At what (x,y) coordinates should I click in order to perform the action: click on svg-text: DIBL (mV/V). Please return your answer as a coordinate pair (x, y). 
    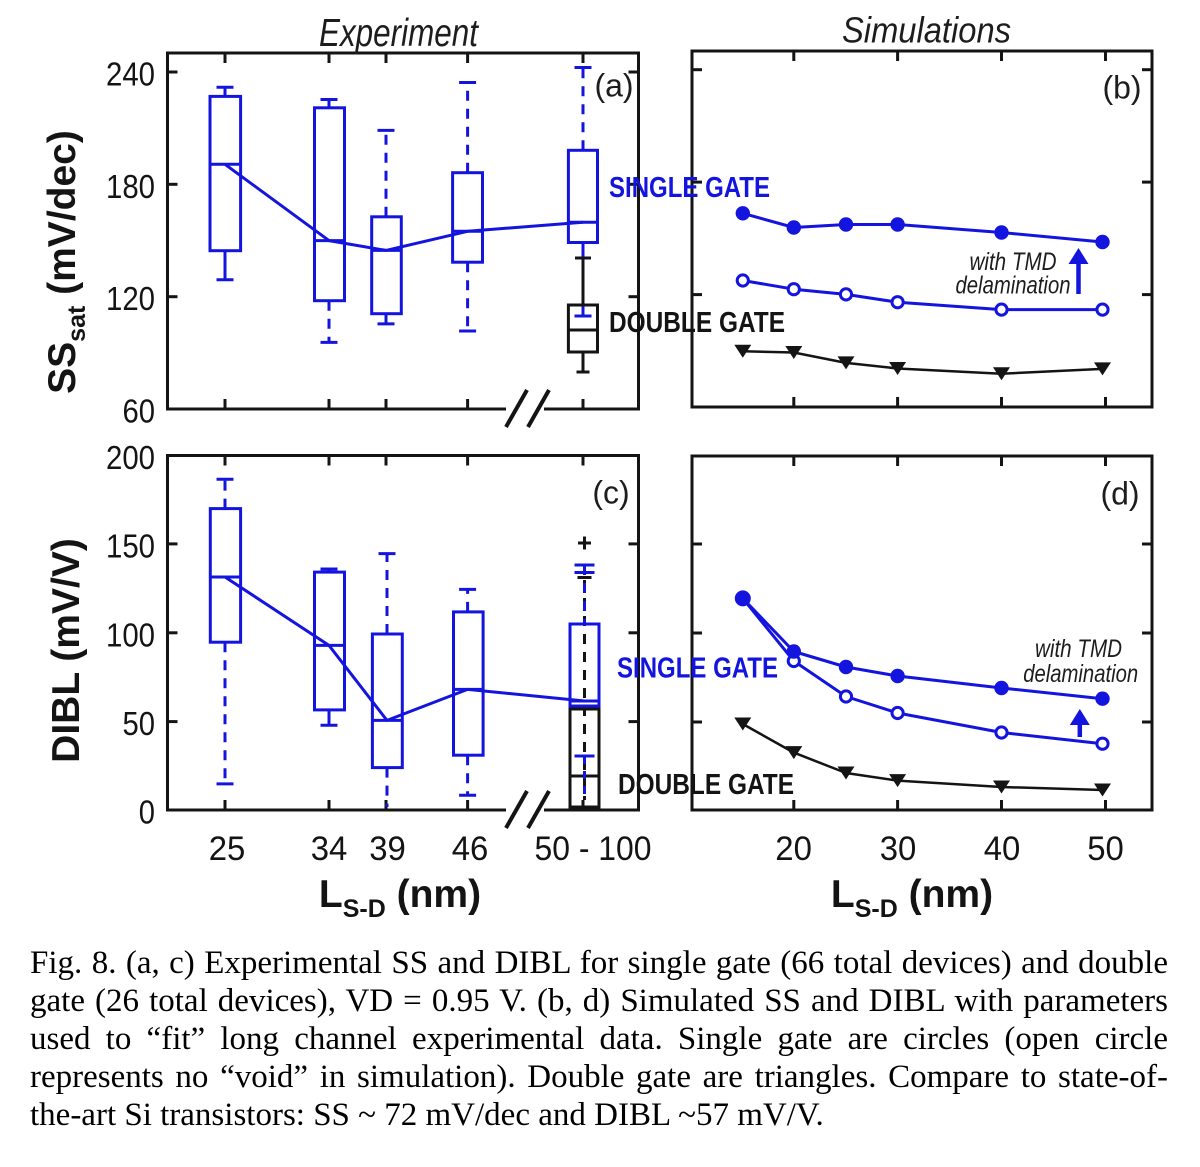
    Looking at the image, I should click on (66, 650).